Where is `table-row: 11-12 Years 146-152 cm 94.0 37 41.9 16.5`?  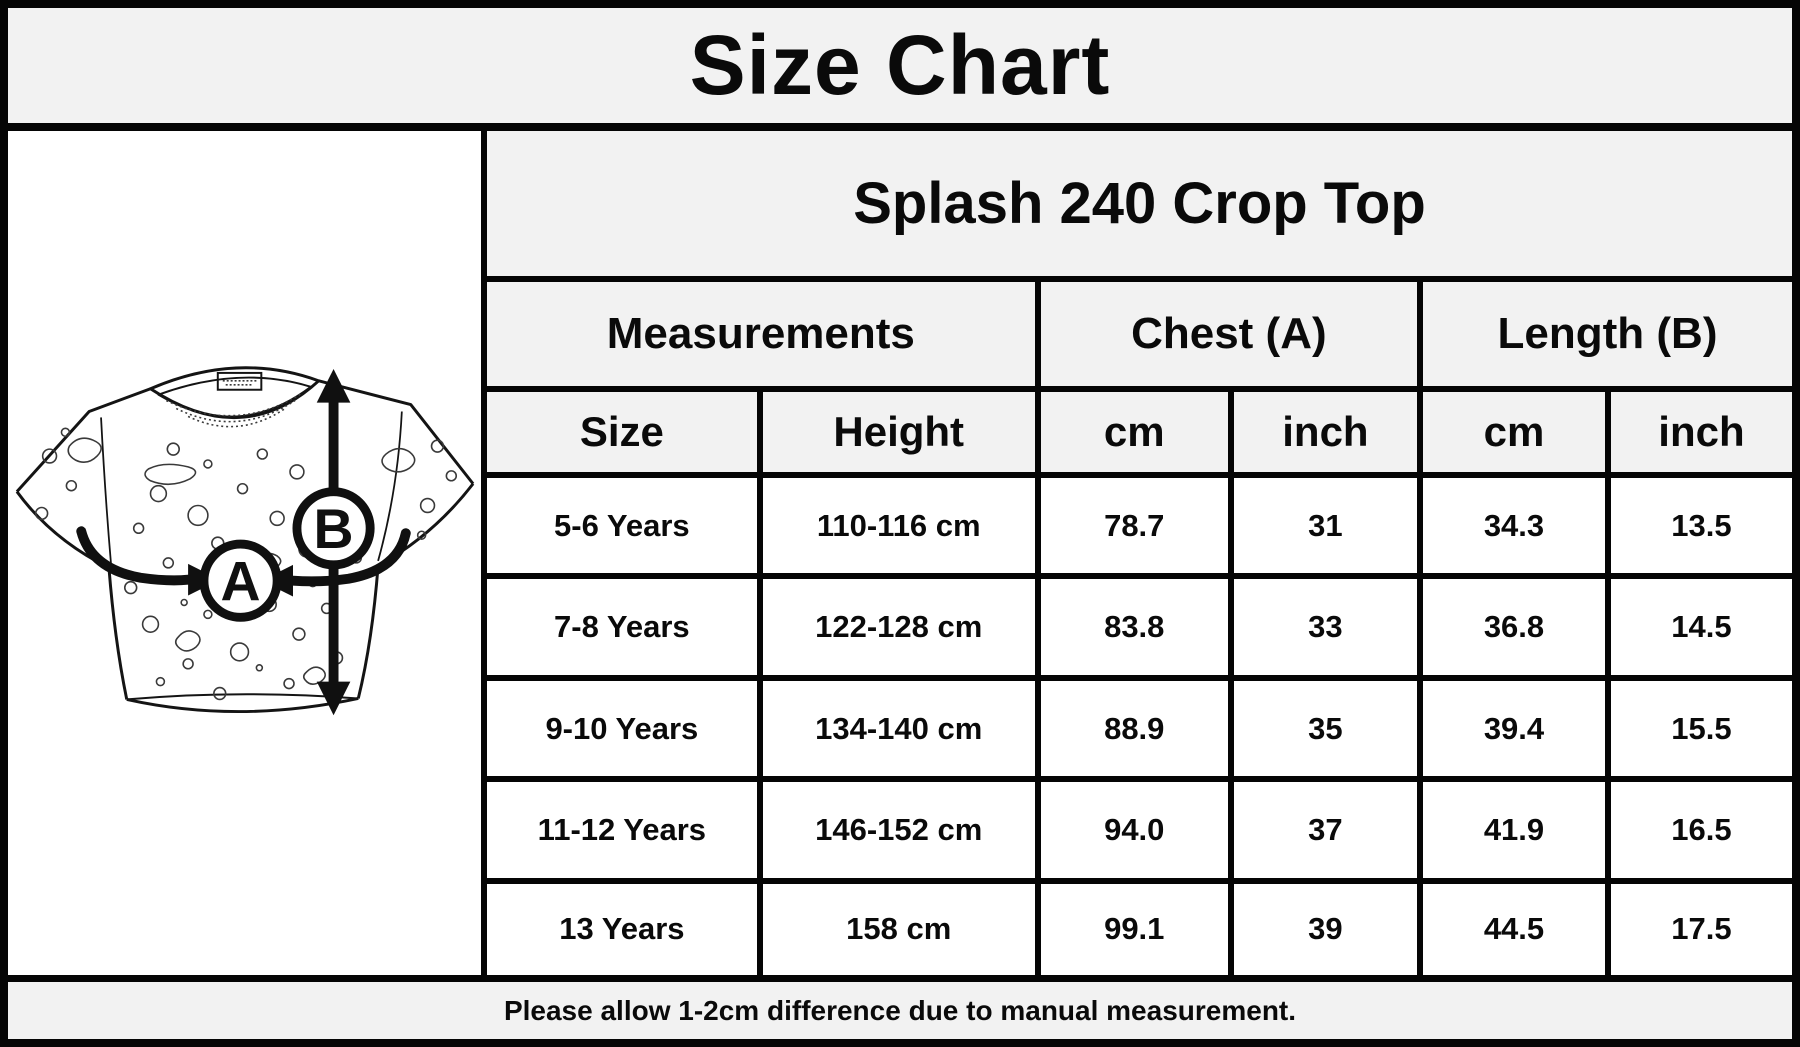
table-row: 11-12 Years 146-152 cm 94.0 37 41.9 16.5 is located at coordinates (1139, 830).